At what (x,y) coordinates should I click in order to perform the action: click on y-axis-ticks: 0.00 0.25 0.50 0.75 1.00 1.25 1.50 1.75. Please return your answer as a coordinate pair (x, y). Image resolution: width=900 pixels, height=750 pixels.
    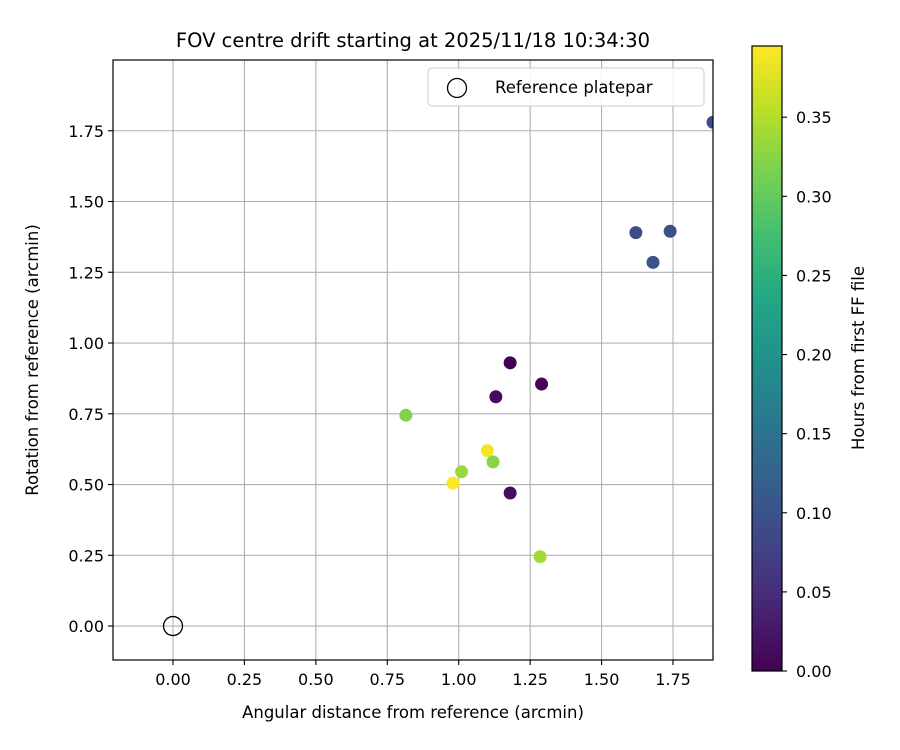
    Looking at the image, I should click on (90, 379).